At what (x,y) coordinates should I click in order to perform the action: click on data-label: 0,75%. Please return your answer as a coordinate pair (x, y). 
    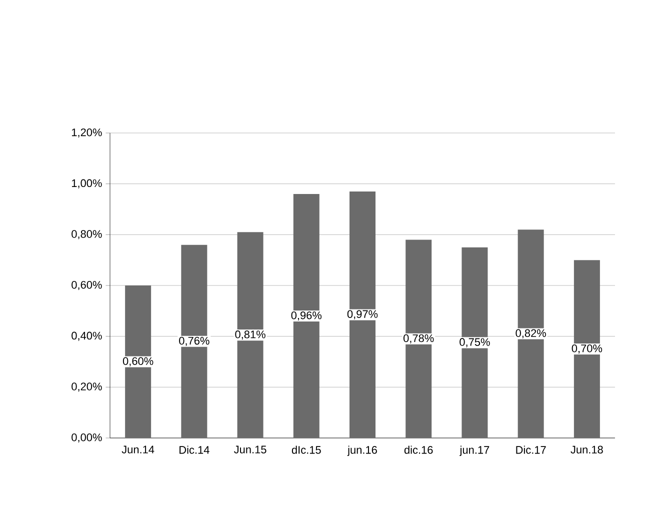
    Looking at the image, I should click on (475, 343).